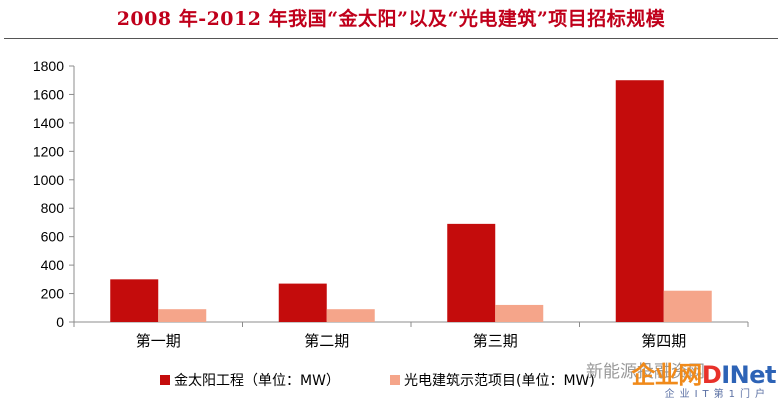 This screenshot has width=782, height=403. I want to click on watermark-tagline: 企业IT第1门户, so click(717, 394).